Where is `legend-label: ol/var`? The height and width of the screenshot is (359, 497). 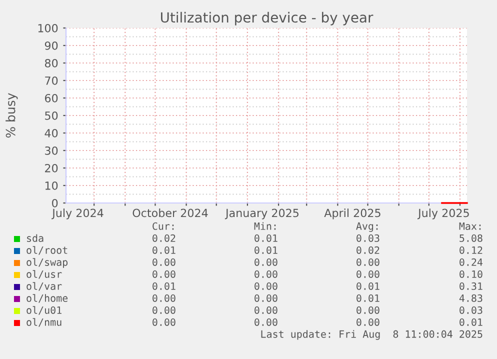
legend-label: ol/var is located at coordinates (44, 286).